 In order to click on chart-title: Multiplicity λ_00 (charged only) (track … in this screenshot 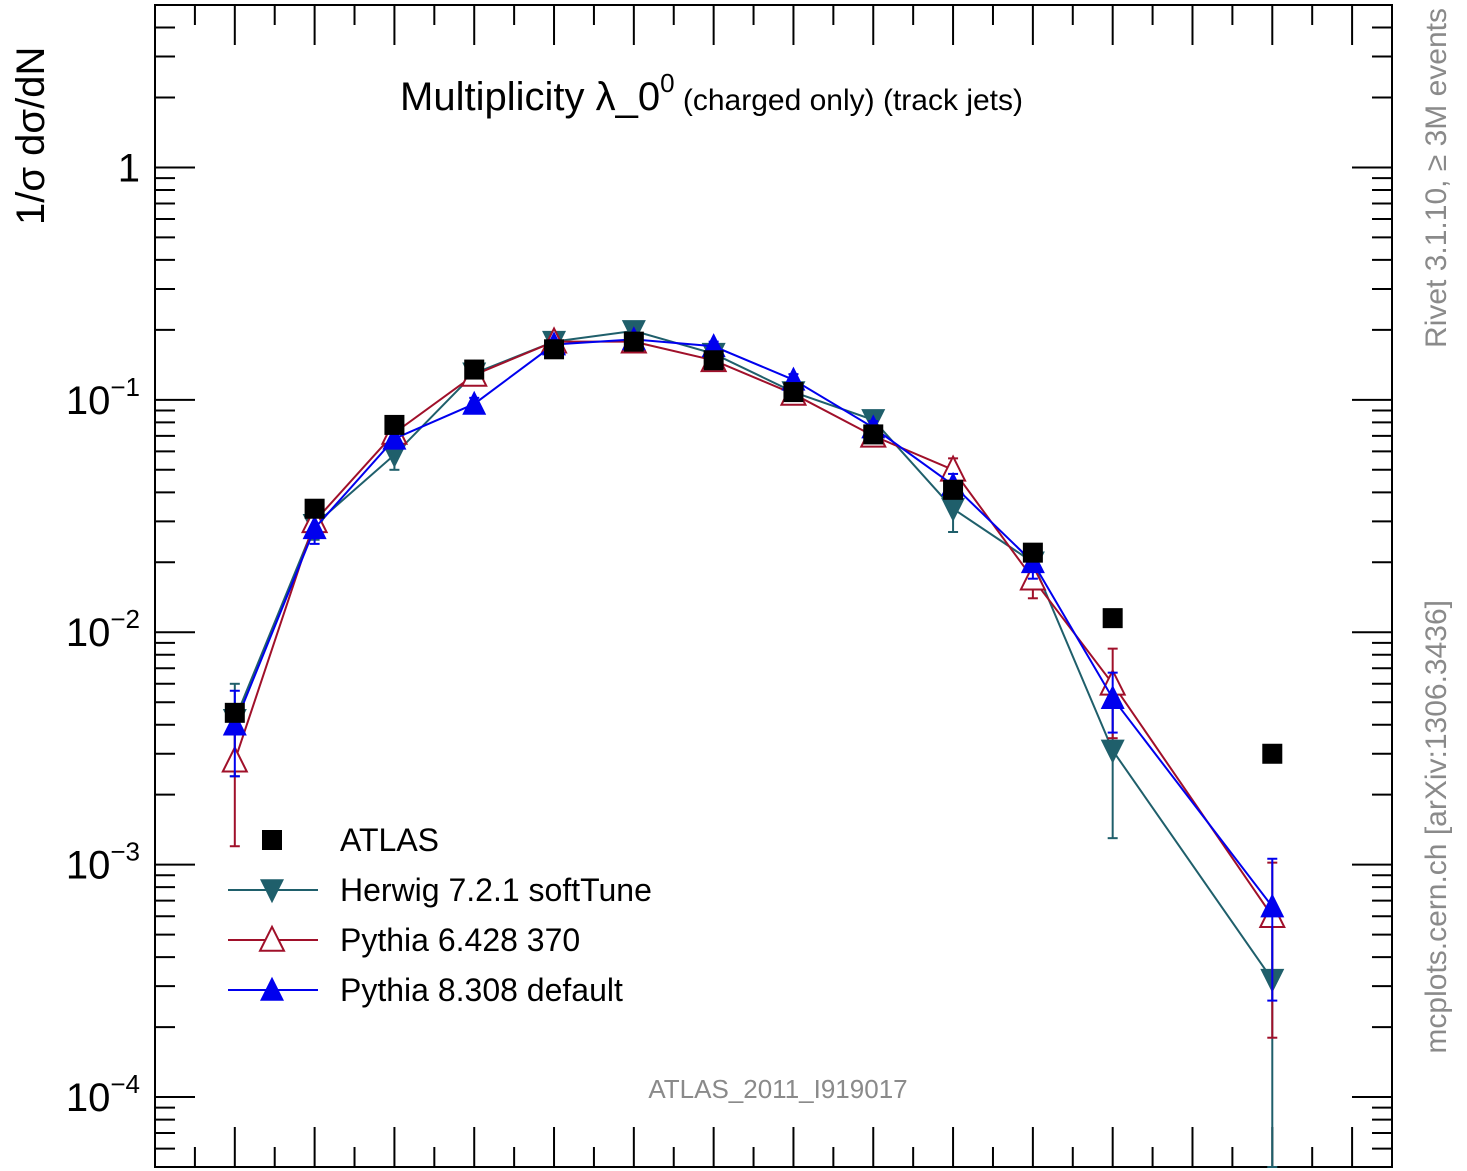, I will do `click(711, 93)`.